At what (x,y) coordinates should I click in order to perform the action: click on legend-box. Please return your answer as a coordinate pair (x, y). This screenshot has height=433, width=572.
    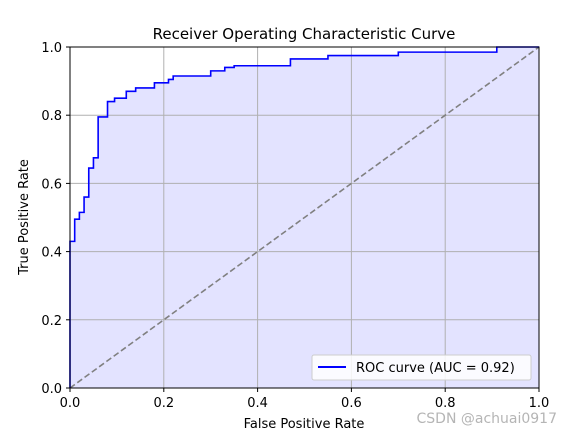
    Looking at the image, I should click on (421, 367).